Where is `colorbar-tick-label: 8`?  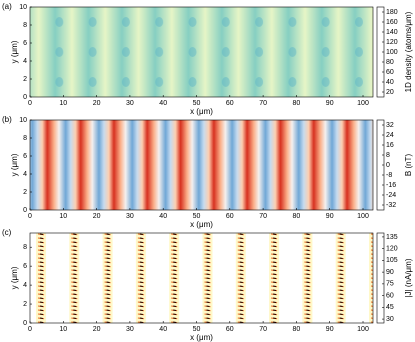
colorbar-tick-label: 8 is located at coordinates (388, 155).